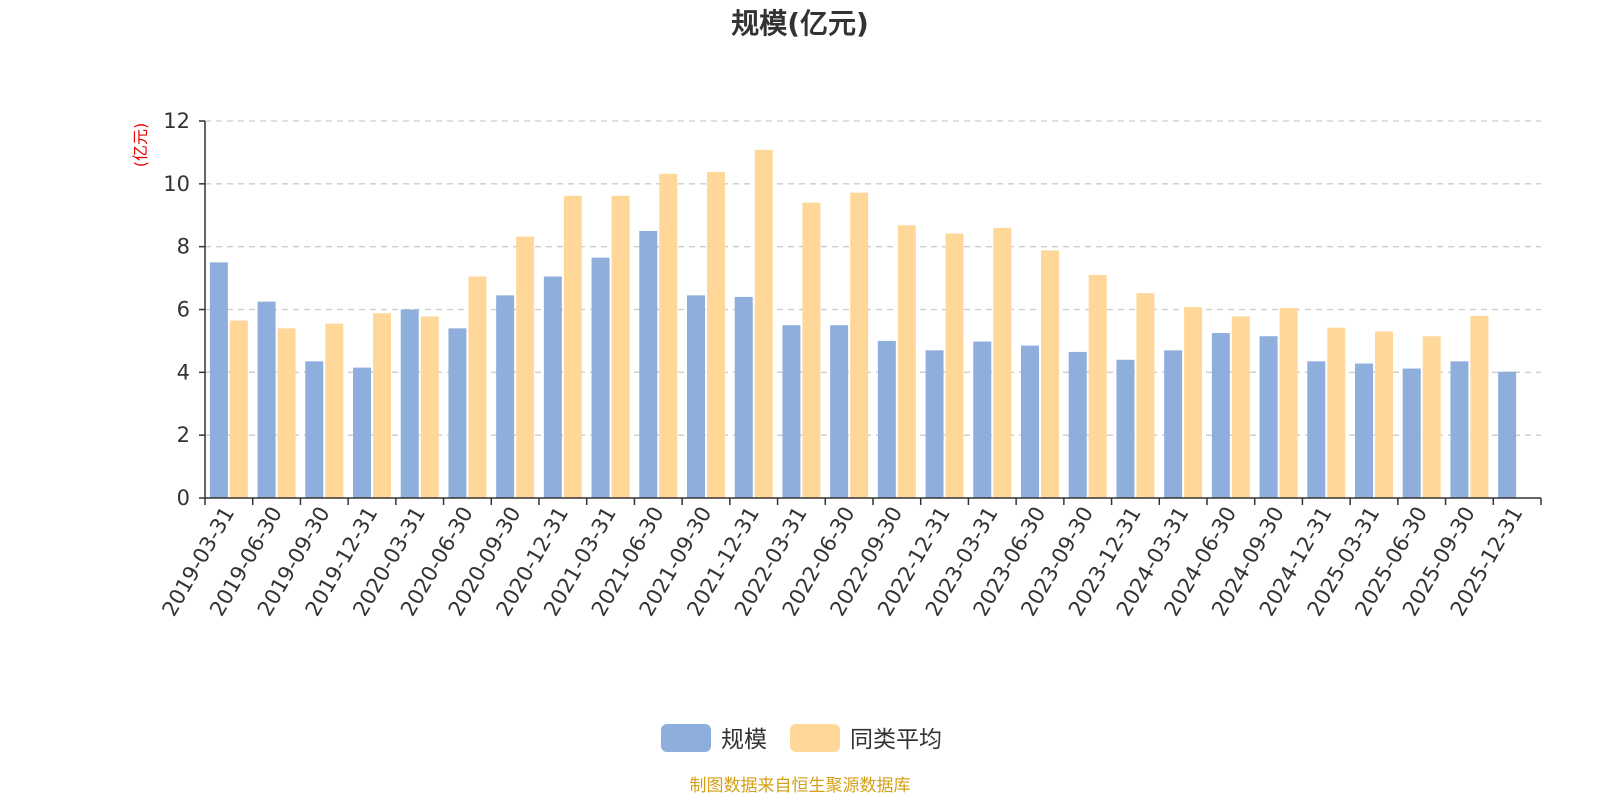  I want to click on legend-item-scale: 规模, so click(714, 738).